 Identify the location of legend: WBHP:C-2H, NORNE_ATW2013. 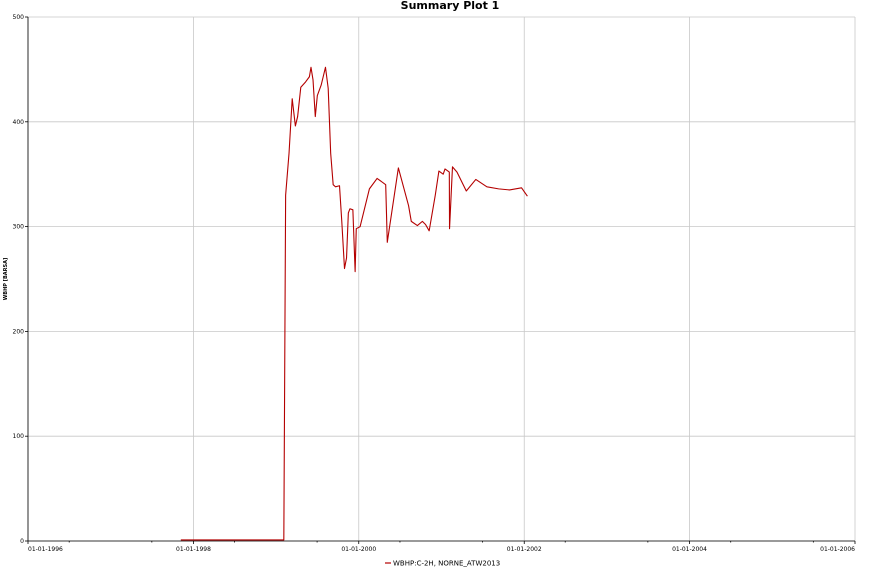
(442, 564).